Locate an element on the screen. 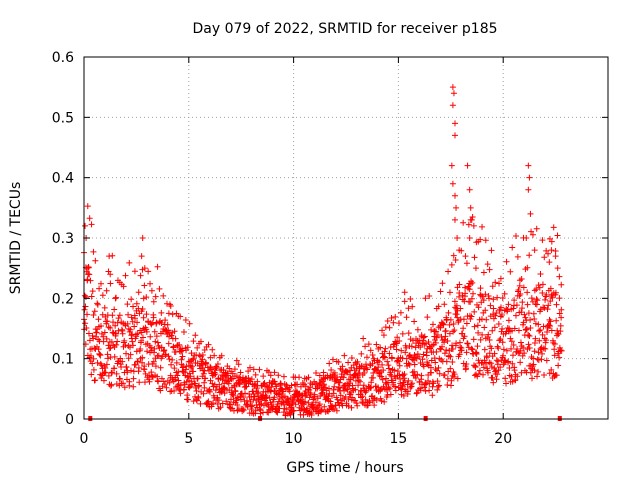 This screenshot has height=480, width=640. x-tick-label: 15 is located at coordinates (398, 439).